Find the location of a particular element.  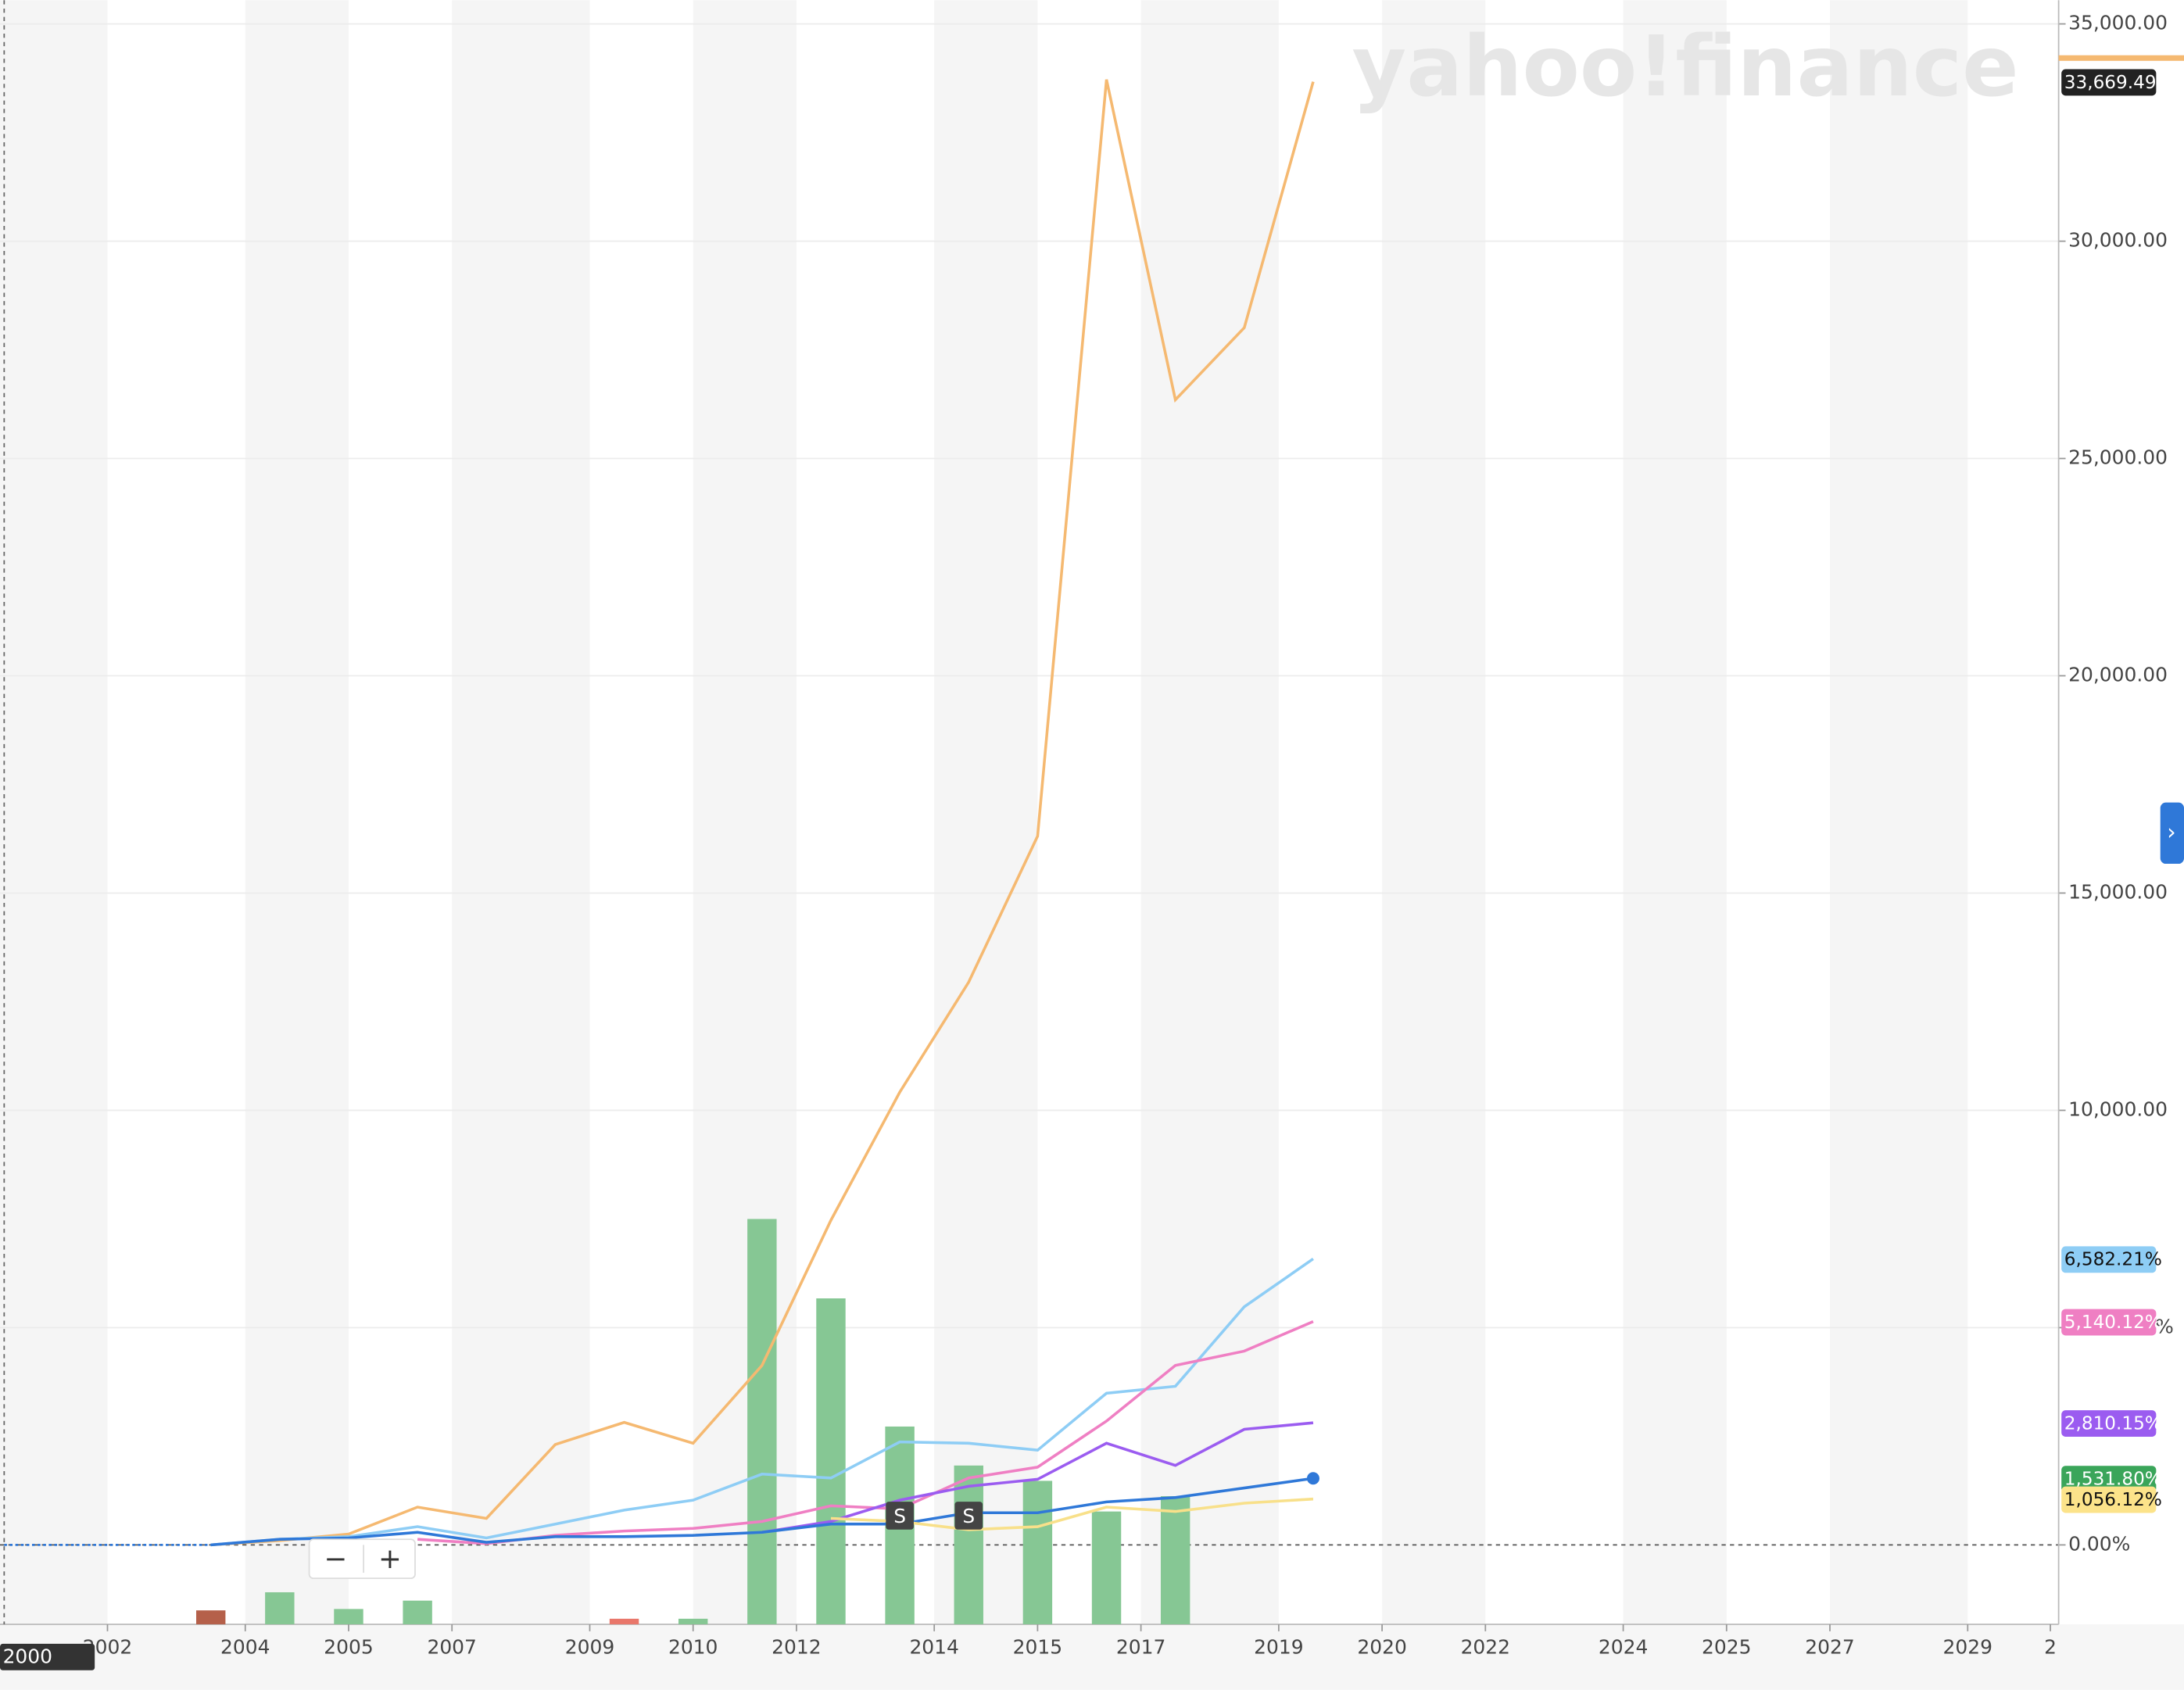

end-dot is located at coordinates (1312, 1479).